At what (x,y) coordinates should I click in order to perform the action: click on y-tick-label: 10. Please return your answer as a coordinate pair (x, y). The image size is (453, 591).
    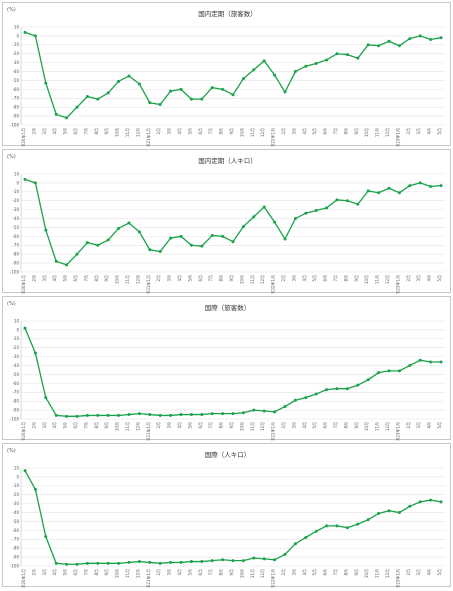
    Looking at the image, I should click on (17, 26).